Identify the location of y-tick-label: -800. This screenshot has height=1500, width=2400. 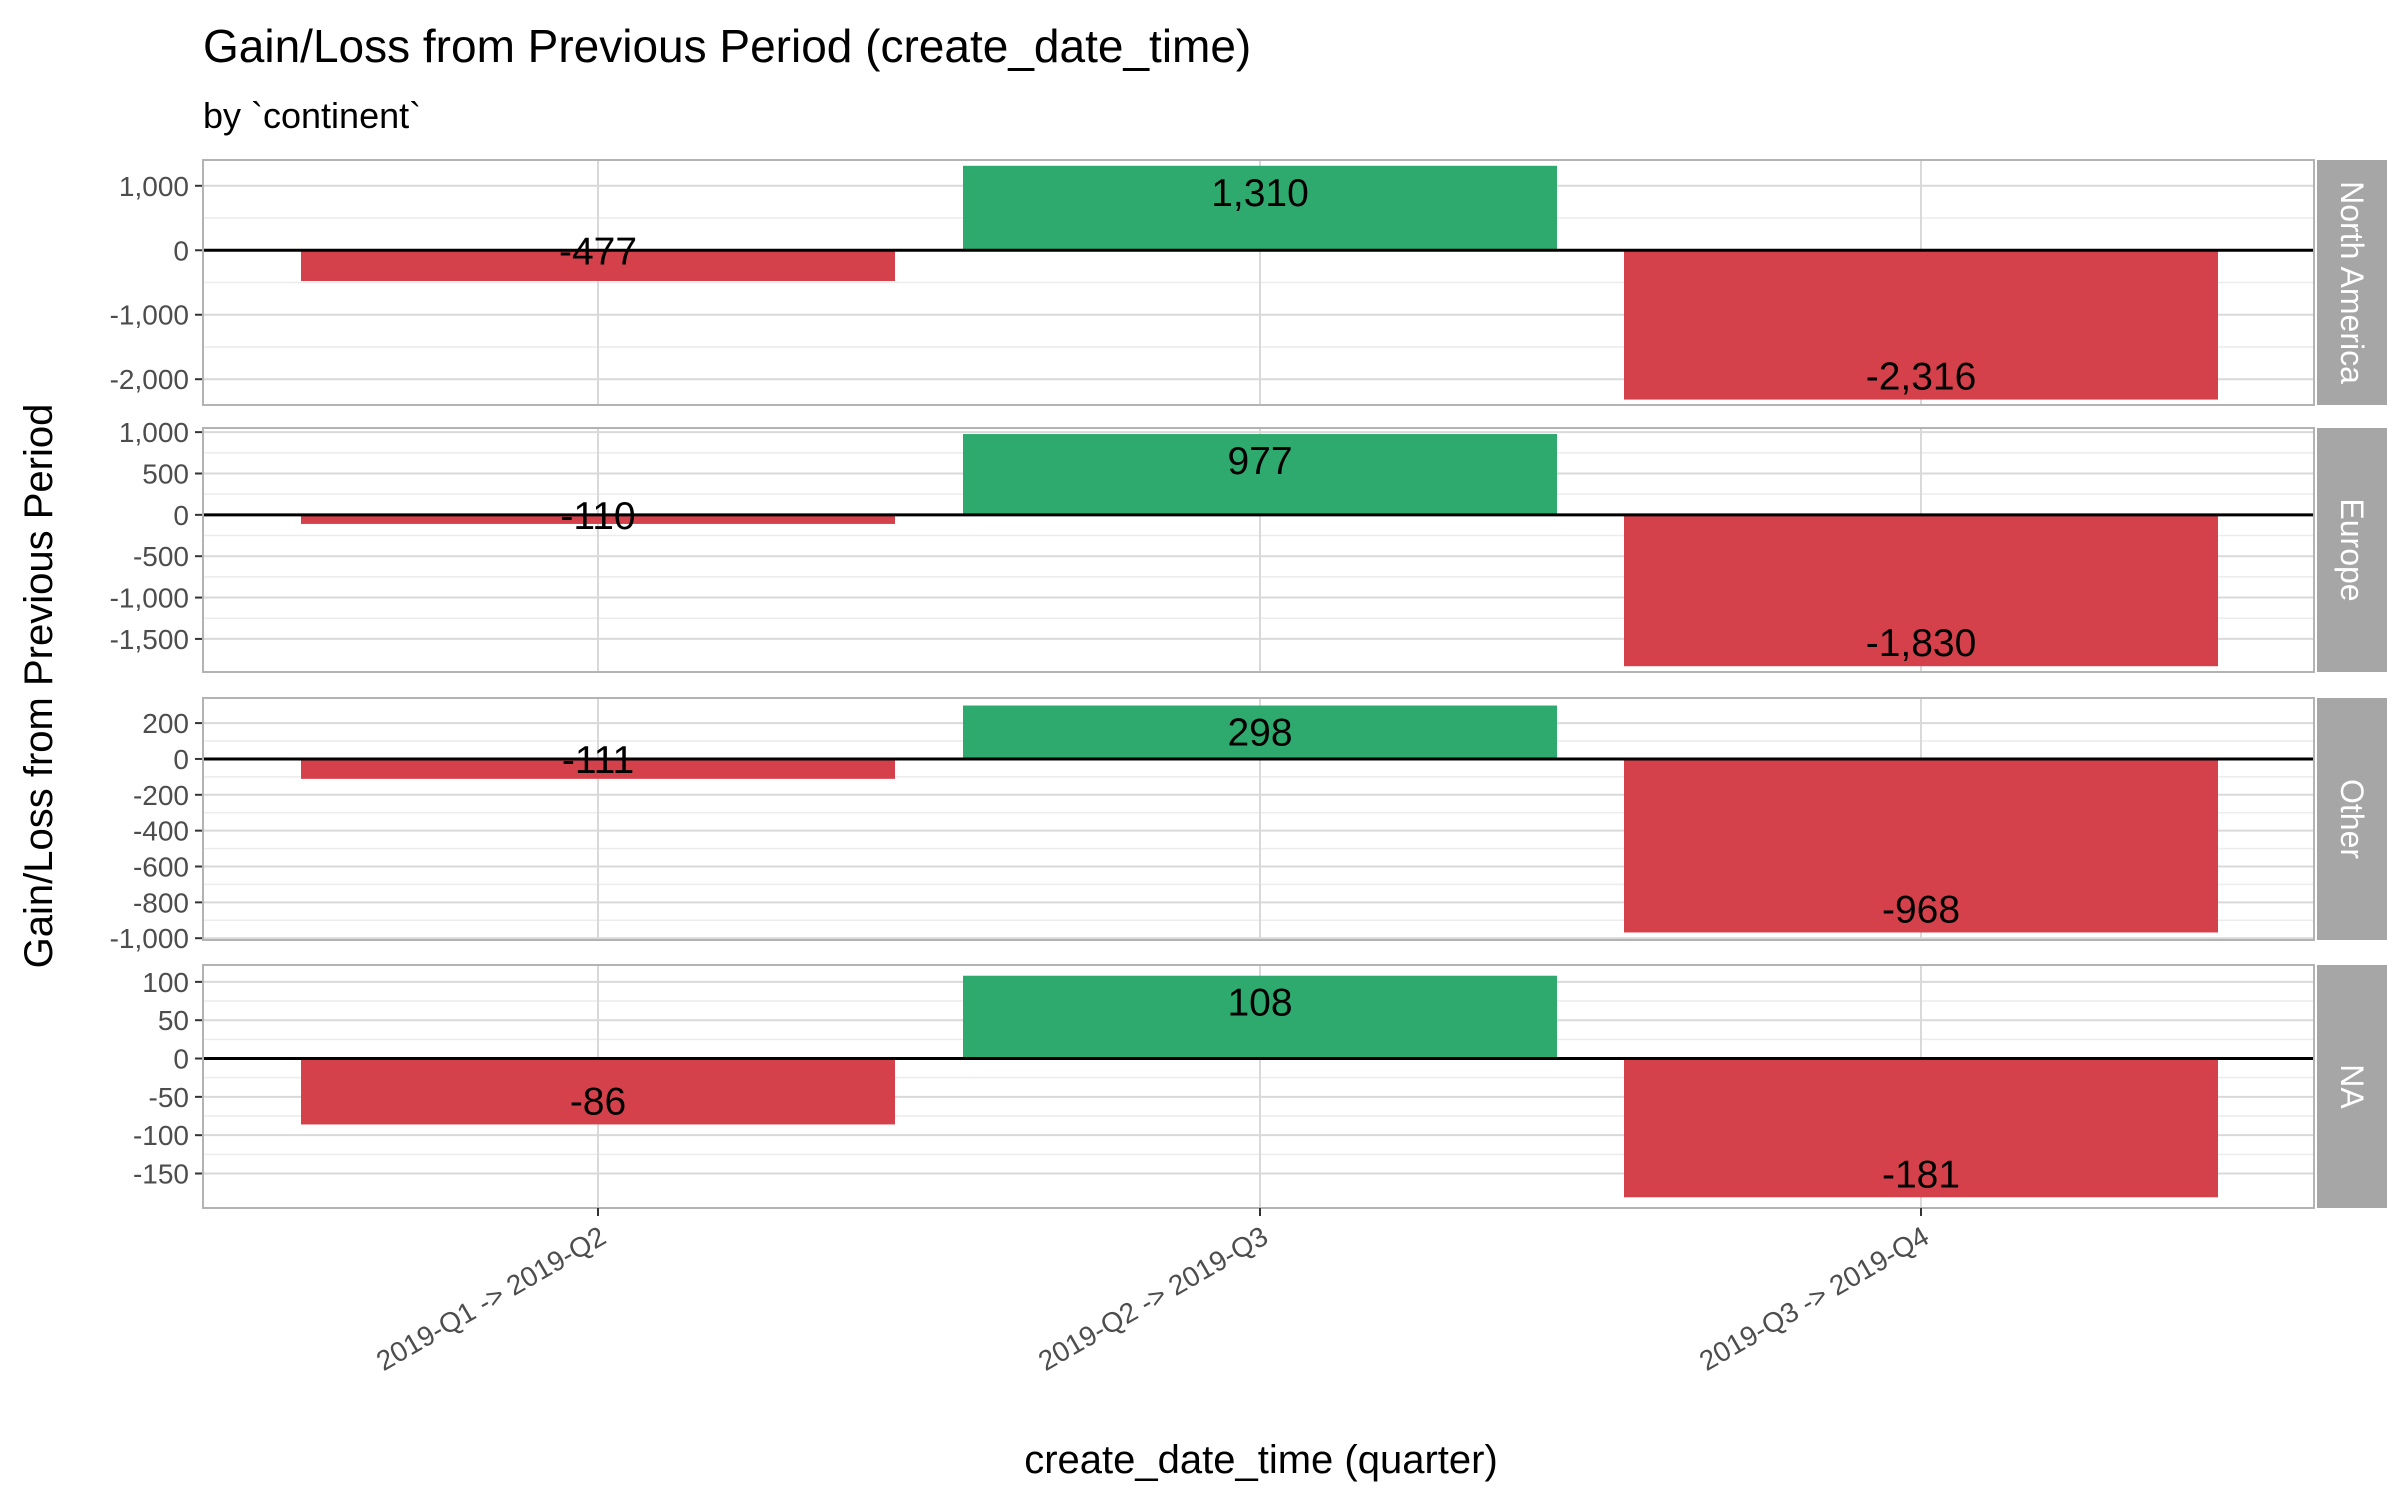
(161, 902).